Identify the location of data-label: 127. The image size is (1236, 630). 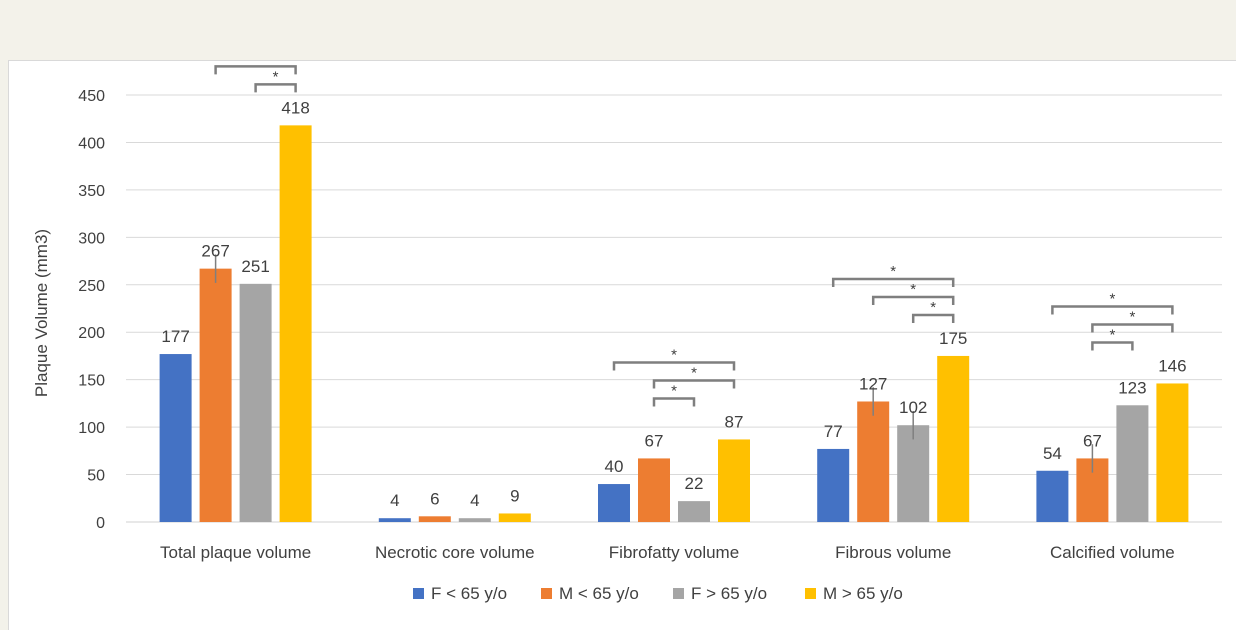
(873, 383).